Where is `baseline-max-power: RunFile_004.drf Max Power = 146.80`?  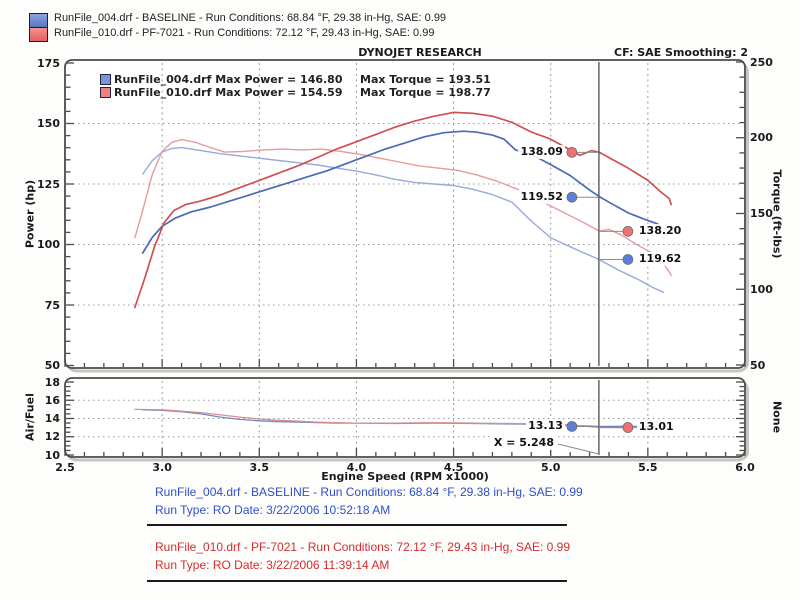
baseline-max-power: RunFile_004.drf Max Power = 146.80 is located at coordinates (228, 79).